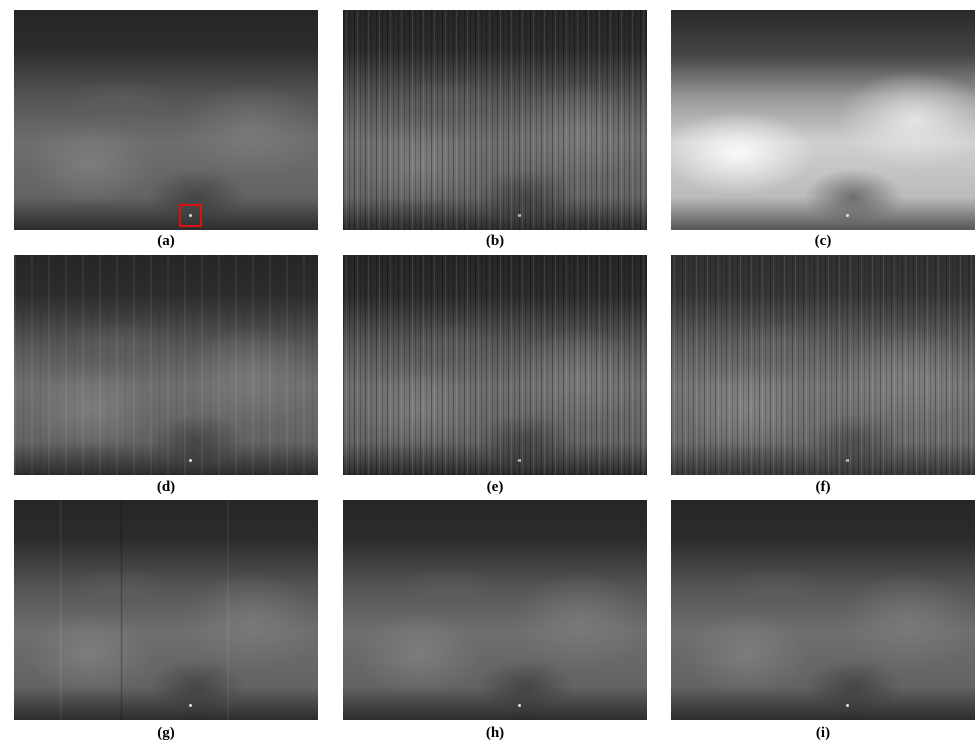  What do you see at coordinates (166, 487) in the screenshot?
I see `caption: (d)` at bounding box center [166, 487].